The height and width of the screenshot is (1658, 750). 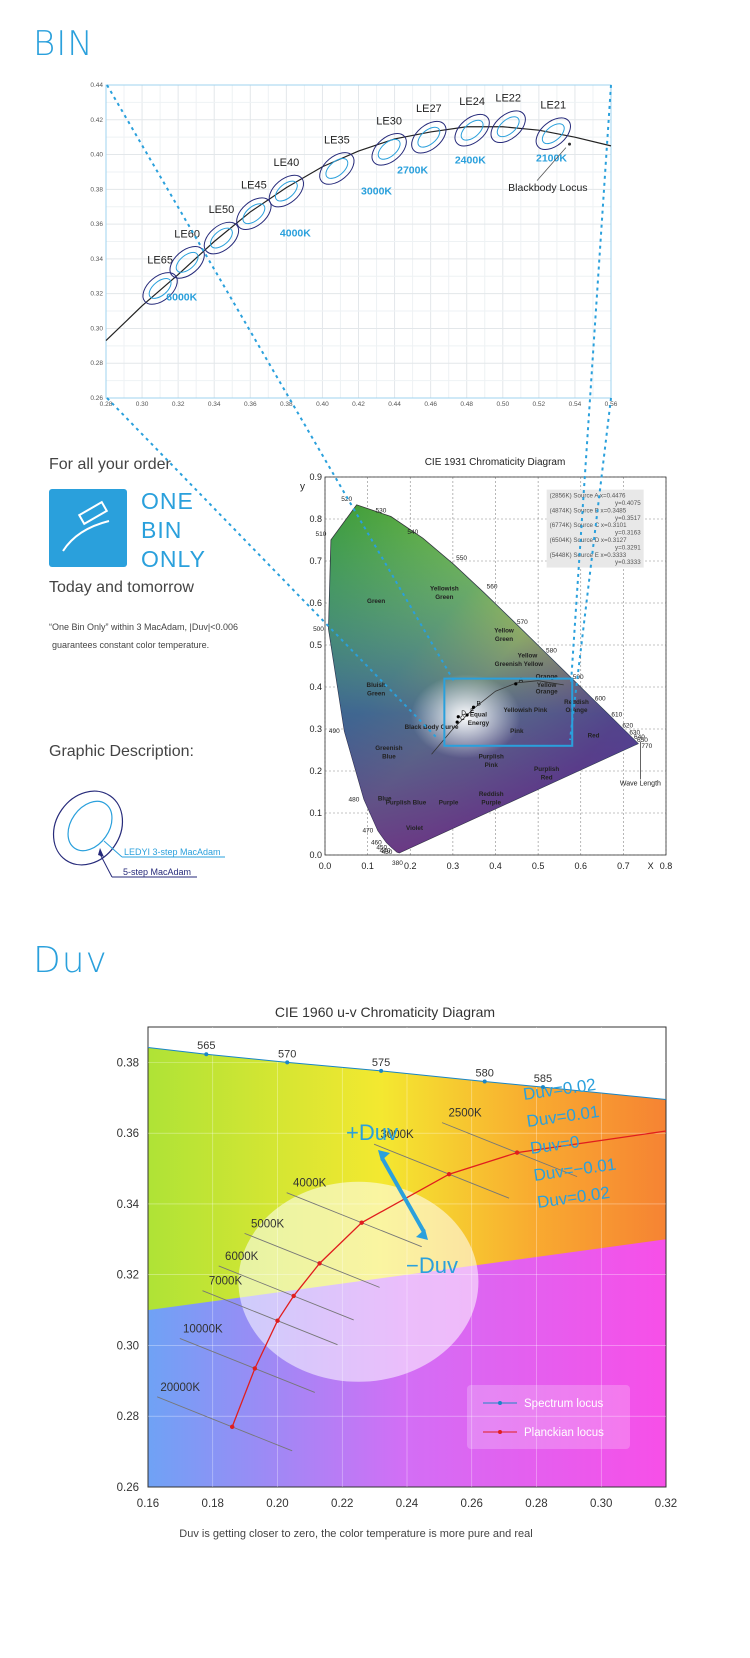 I want to click on wavelength-label: 480, so click(x=353, y=799).